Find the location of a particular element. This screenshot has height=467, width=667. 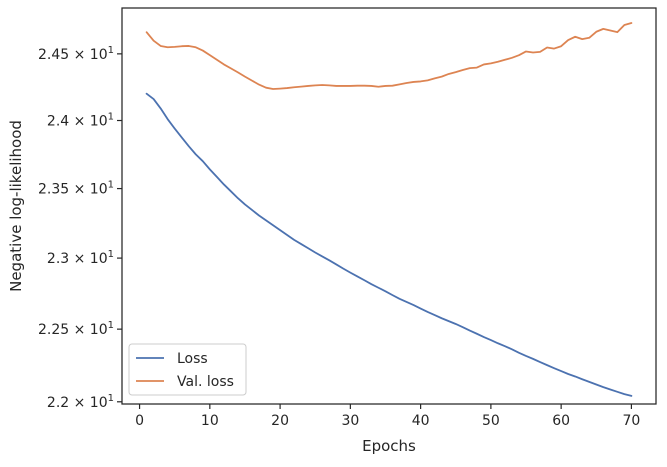

y-tick-label: 2.3 × 10¹ is located at coordinates (80, 258).